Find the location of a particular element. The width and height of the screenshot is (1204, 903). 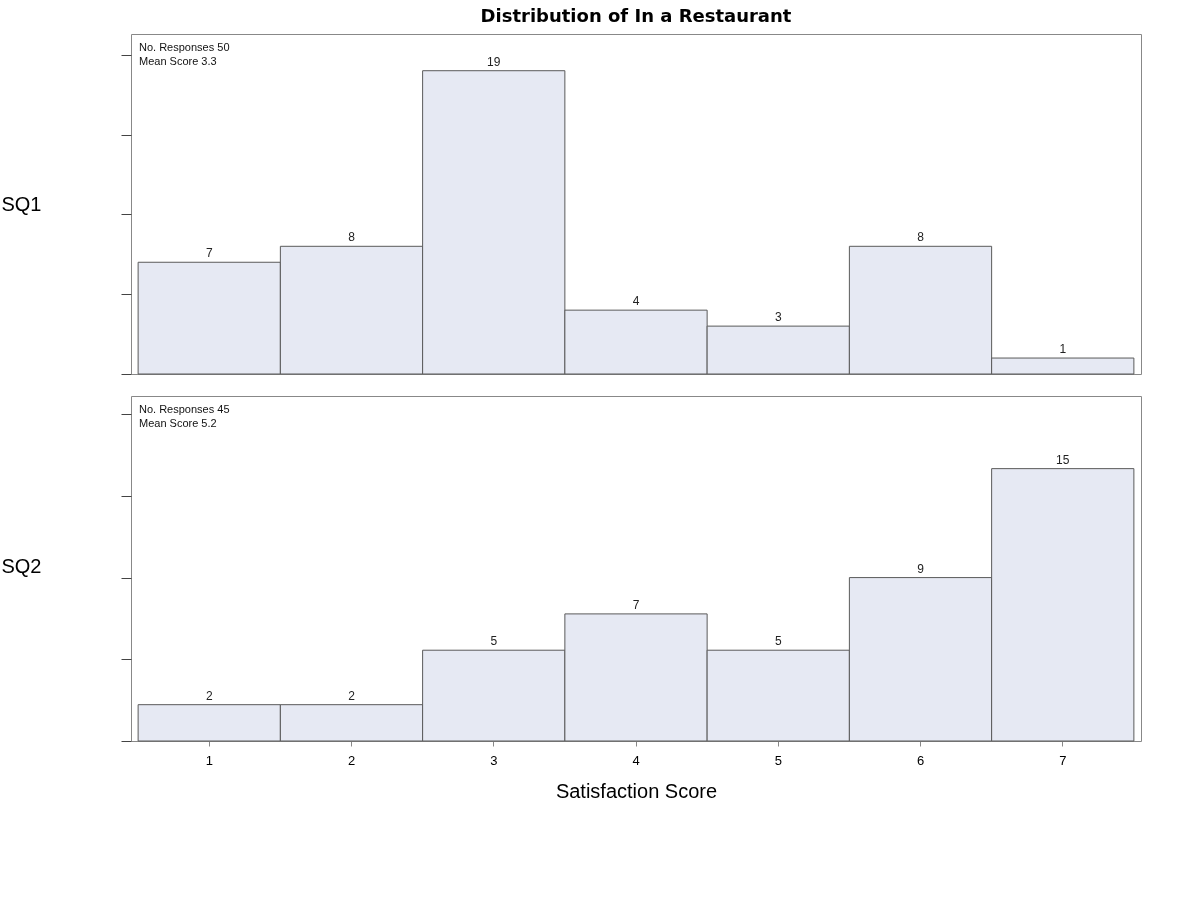

x-tick-label: 7 is located at coordinates (1063, 760).